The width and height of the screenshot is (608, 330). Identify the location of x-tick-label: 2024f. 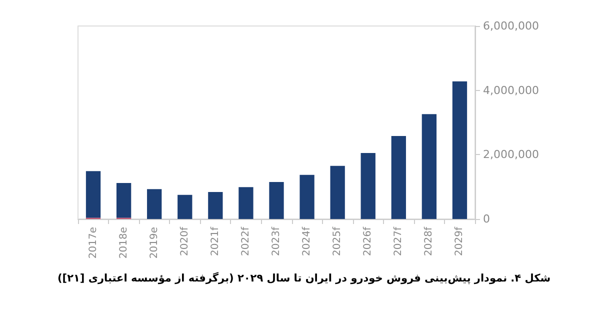
(307, 241).